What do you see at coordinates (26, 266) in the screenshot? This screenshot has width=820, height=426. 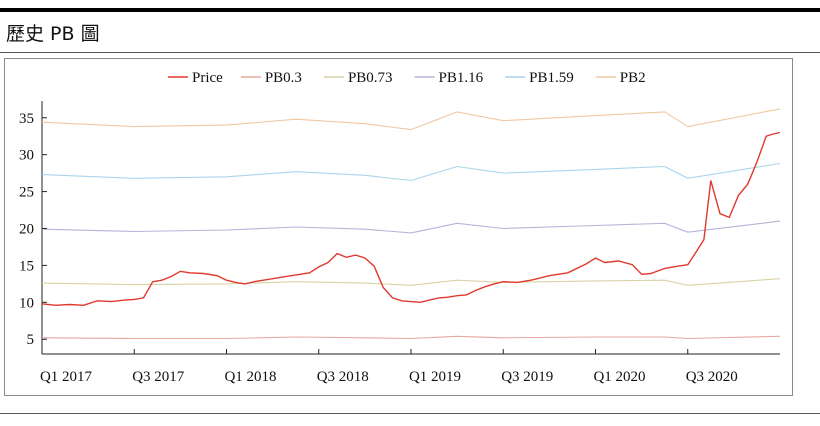 I see `y-tick-label: 15` at bounding box center [26, 266].